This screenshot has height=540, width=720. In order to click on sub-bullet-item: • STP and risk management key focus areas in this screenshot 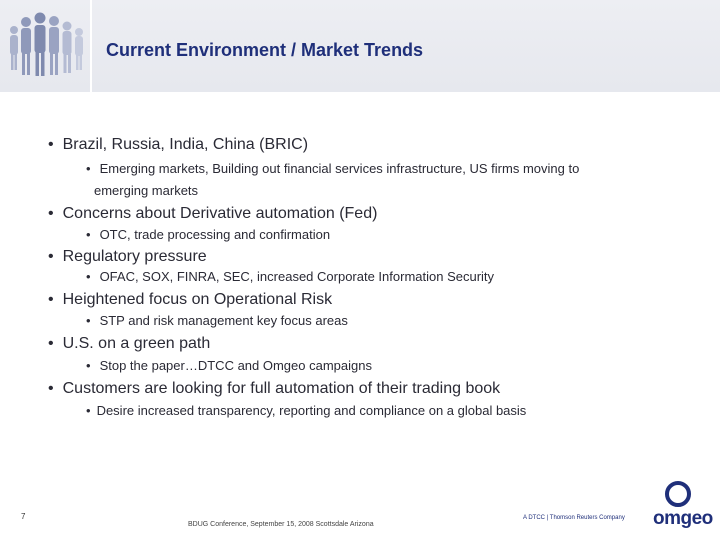, I will do `click(217, 320)`.